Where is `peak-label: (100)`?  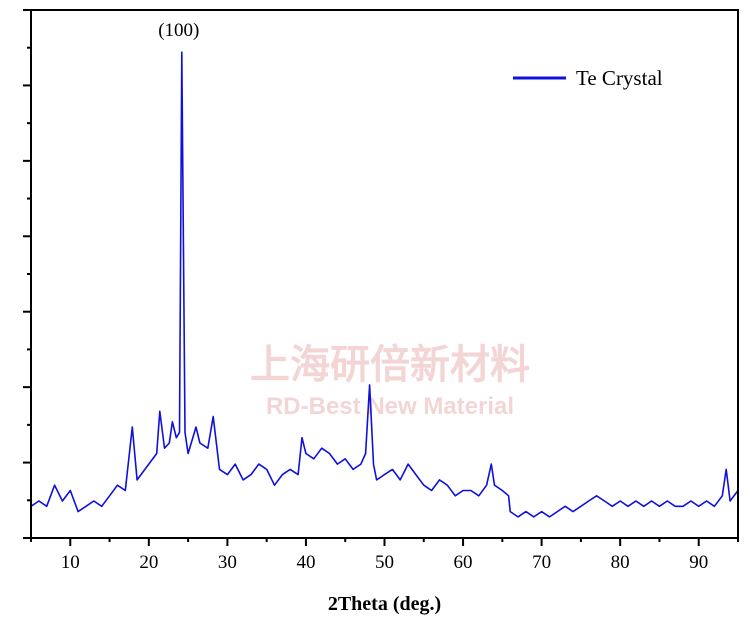 peak-label: (100) is located at coordinates (178, 30).